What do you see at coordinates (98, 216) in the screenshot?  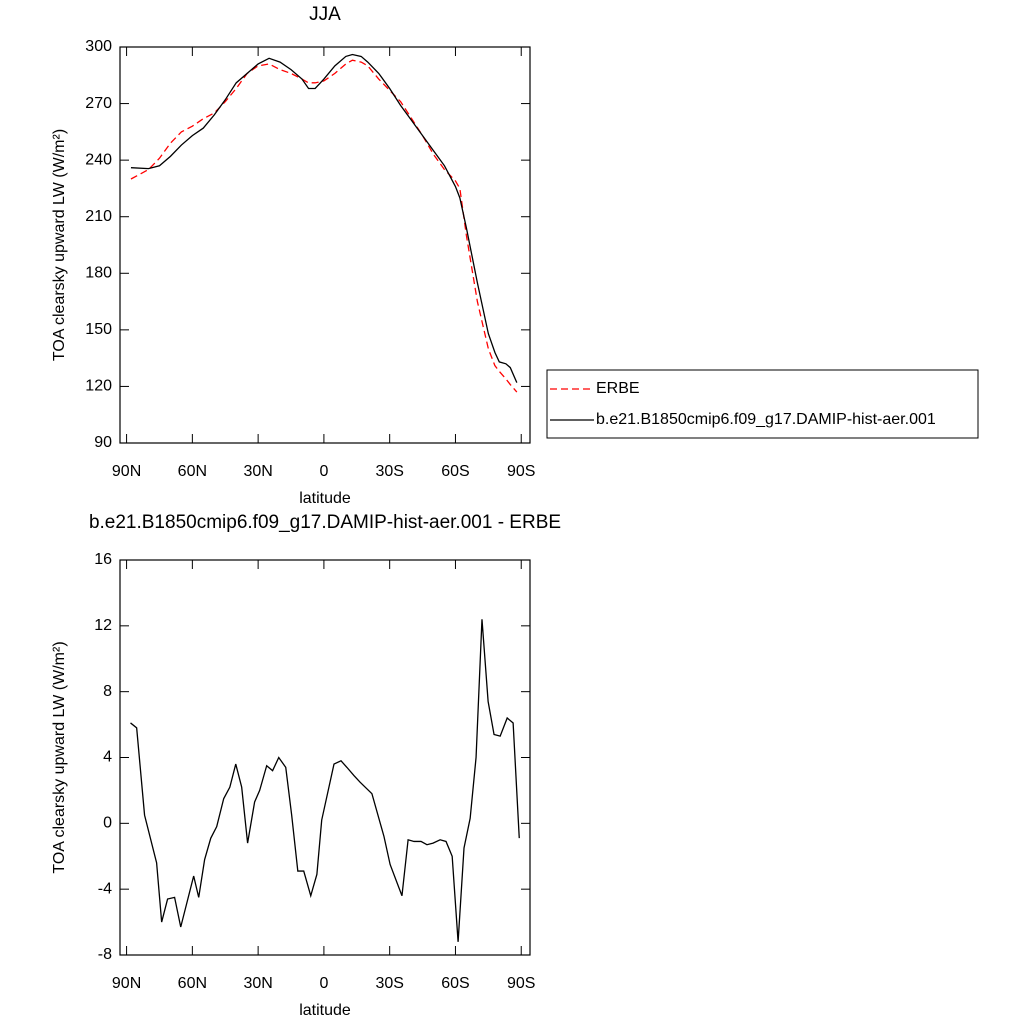 I see `y-tick-label: 210` at bounding box center [98, 216].